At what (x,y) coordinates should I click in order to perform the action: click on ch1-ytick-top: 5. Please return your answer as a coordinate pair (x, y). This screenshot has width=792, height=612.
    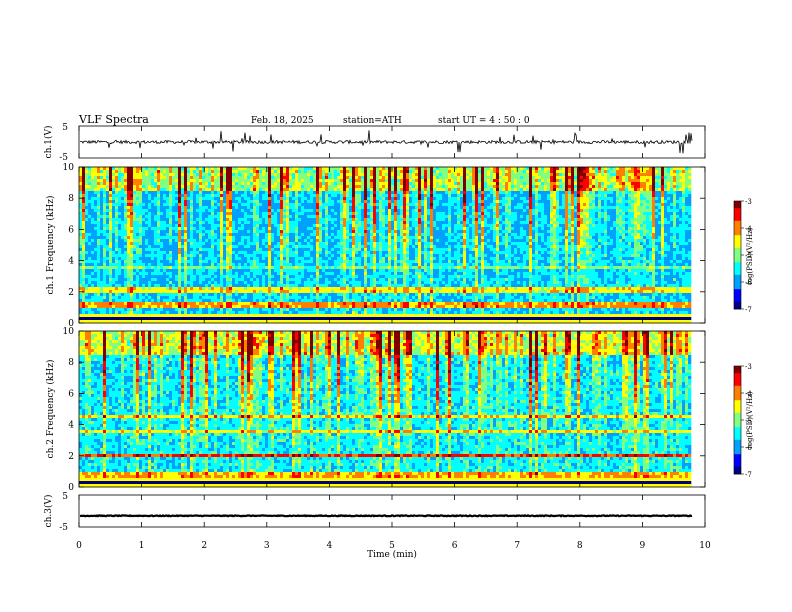
    Looking at the image, I should click on (65, 128).